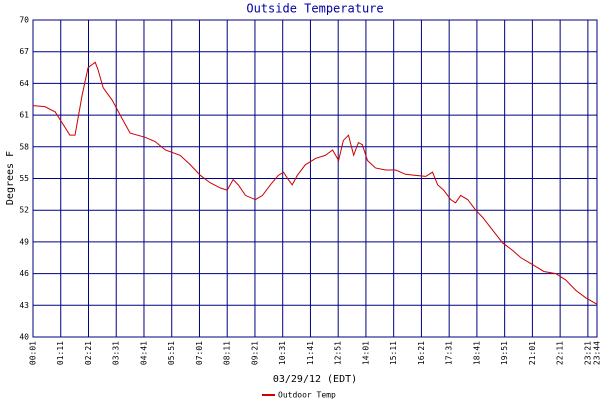  I want to click on legend-label: Outdoor Temp, so click(307, 395).